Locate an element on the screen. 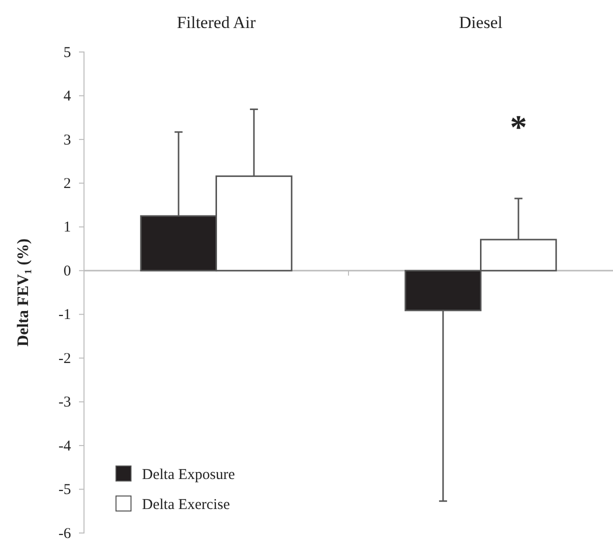  annotation: * is located at coordinates (518, 127).